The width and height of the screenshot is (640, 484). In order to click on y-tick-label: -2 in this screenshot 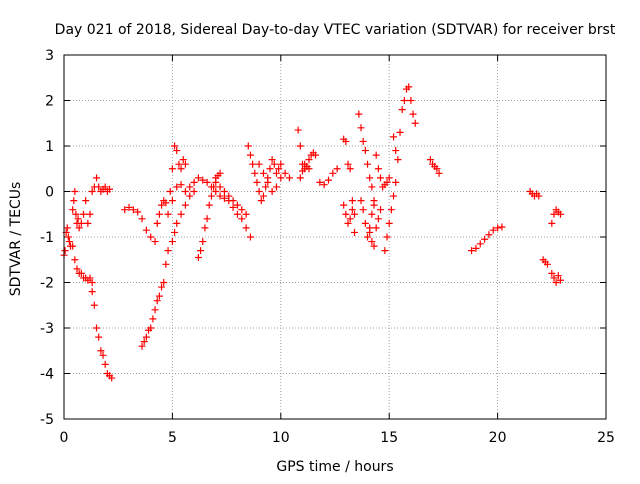, I will do `click(47, 284)`.